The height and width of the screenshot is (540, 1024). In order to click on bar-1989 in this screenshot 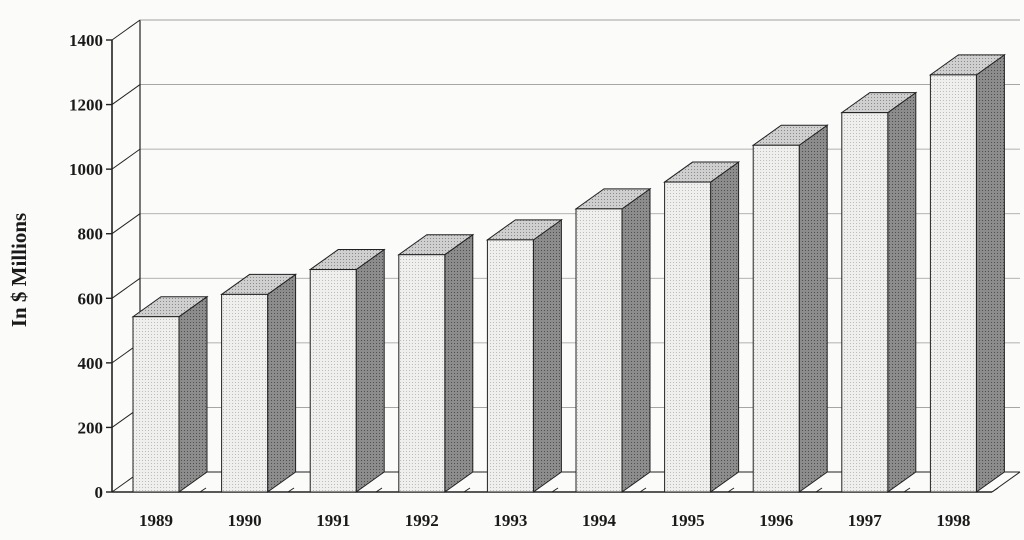, I will do `click(170, 394)`.